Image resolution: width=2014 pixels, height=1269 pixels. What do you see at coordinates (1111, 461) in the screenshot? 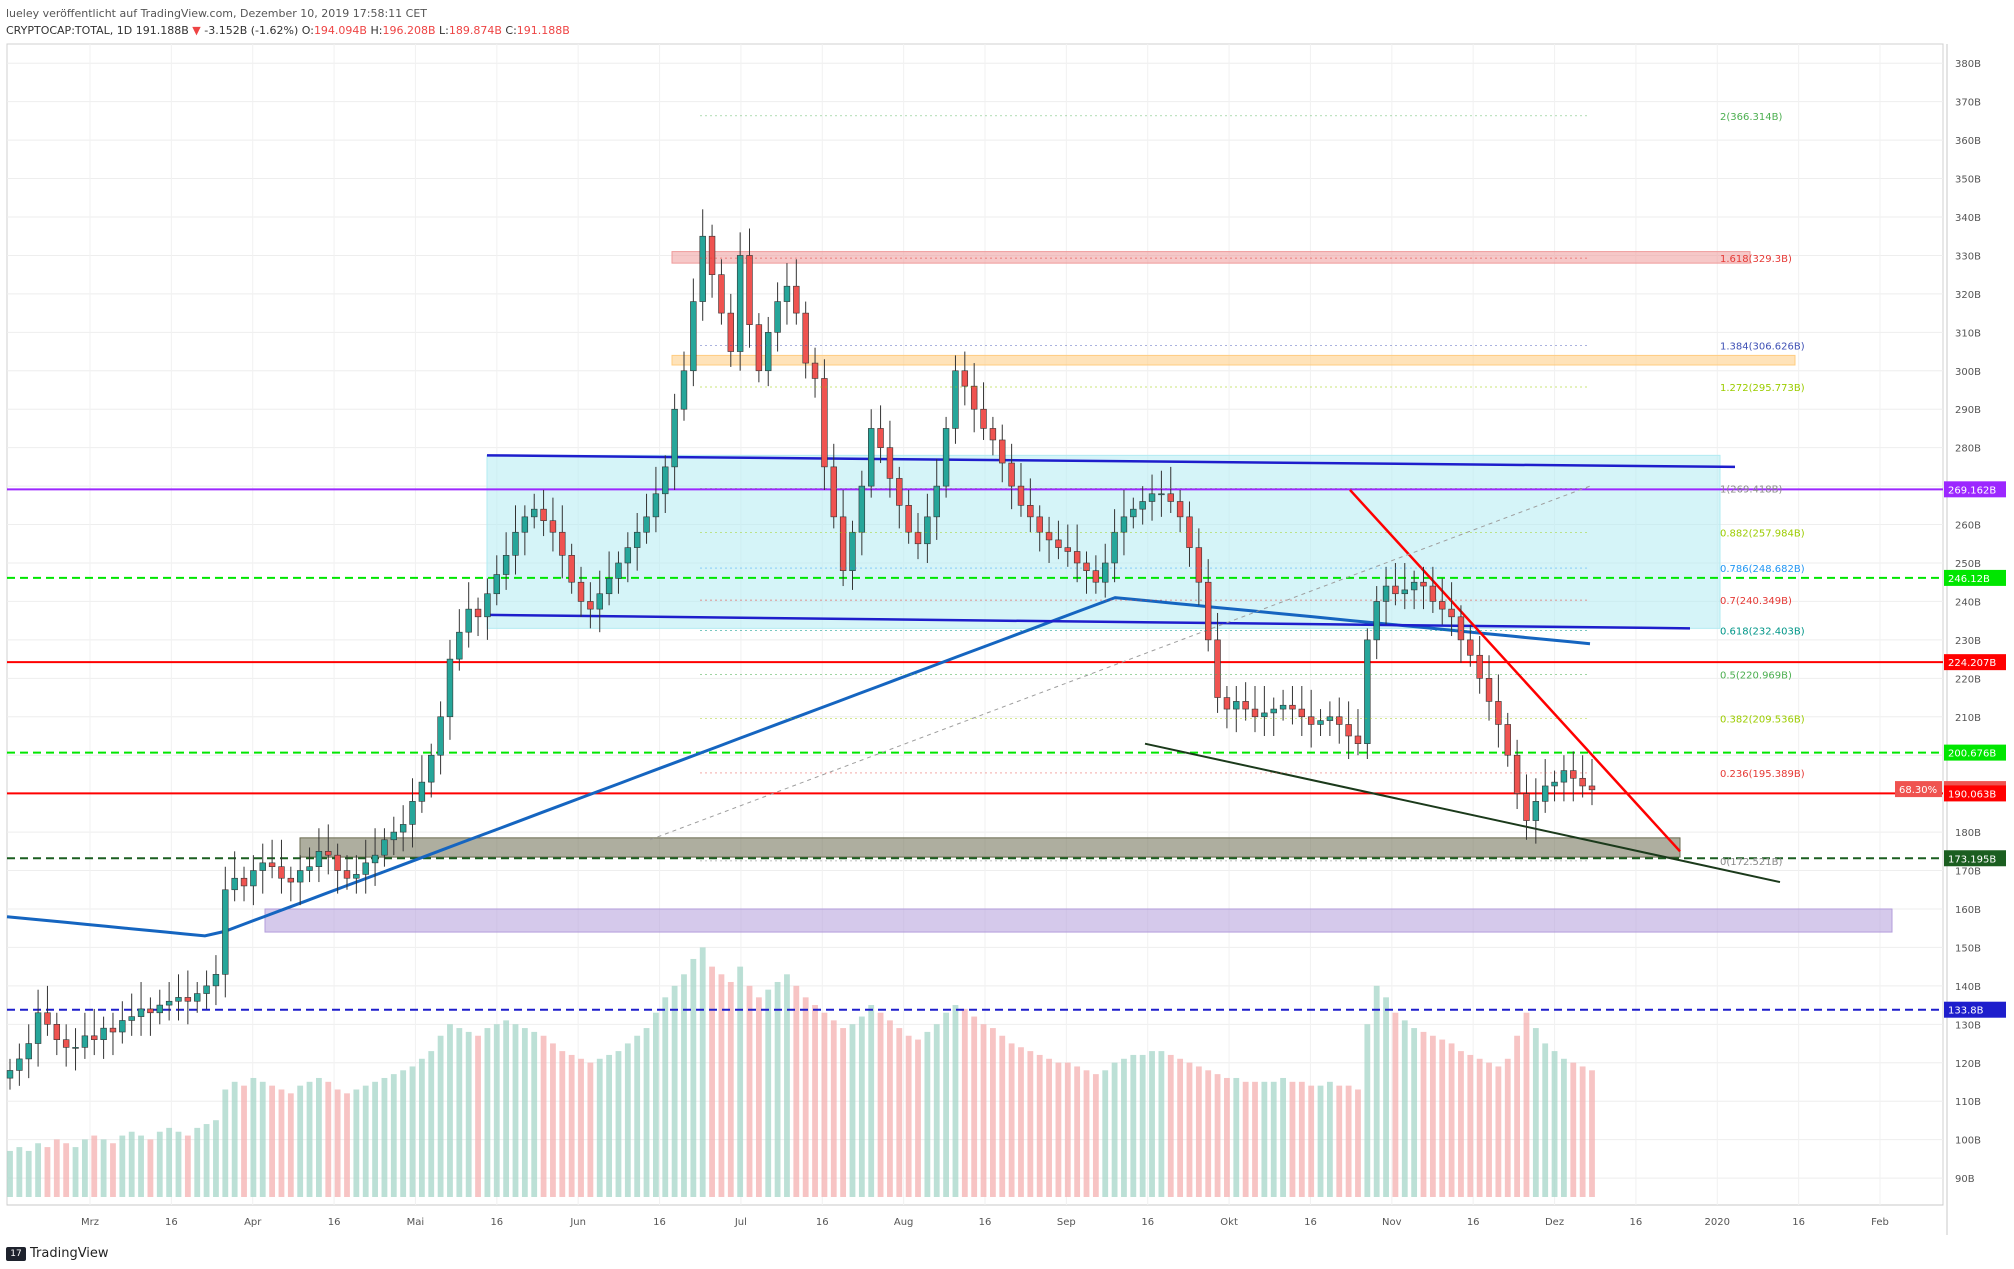
I see `upper-channel-line` at bounding box center [1111, 461].